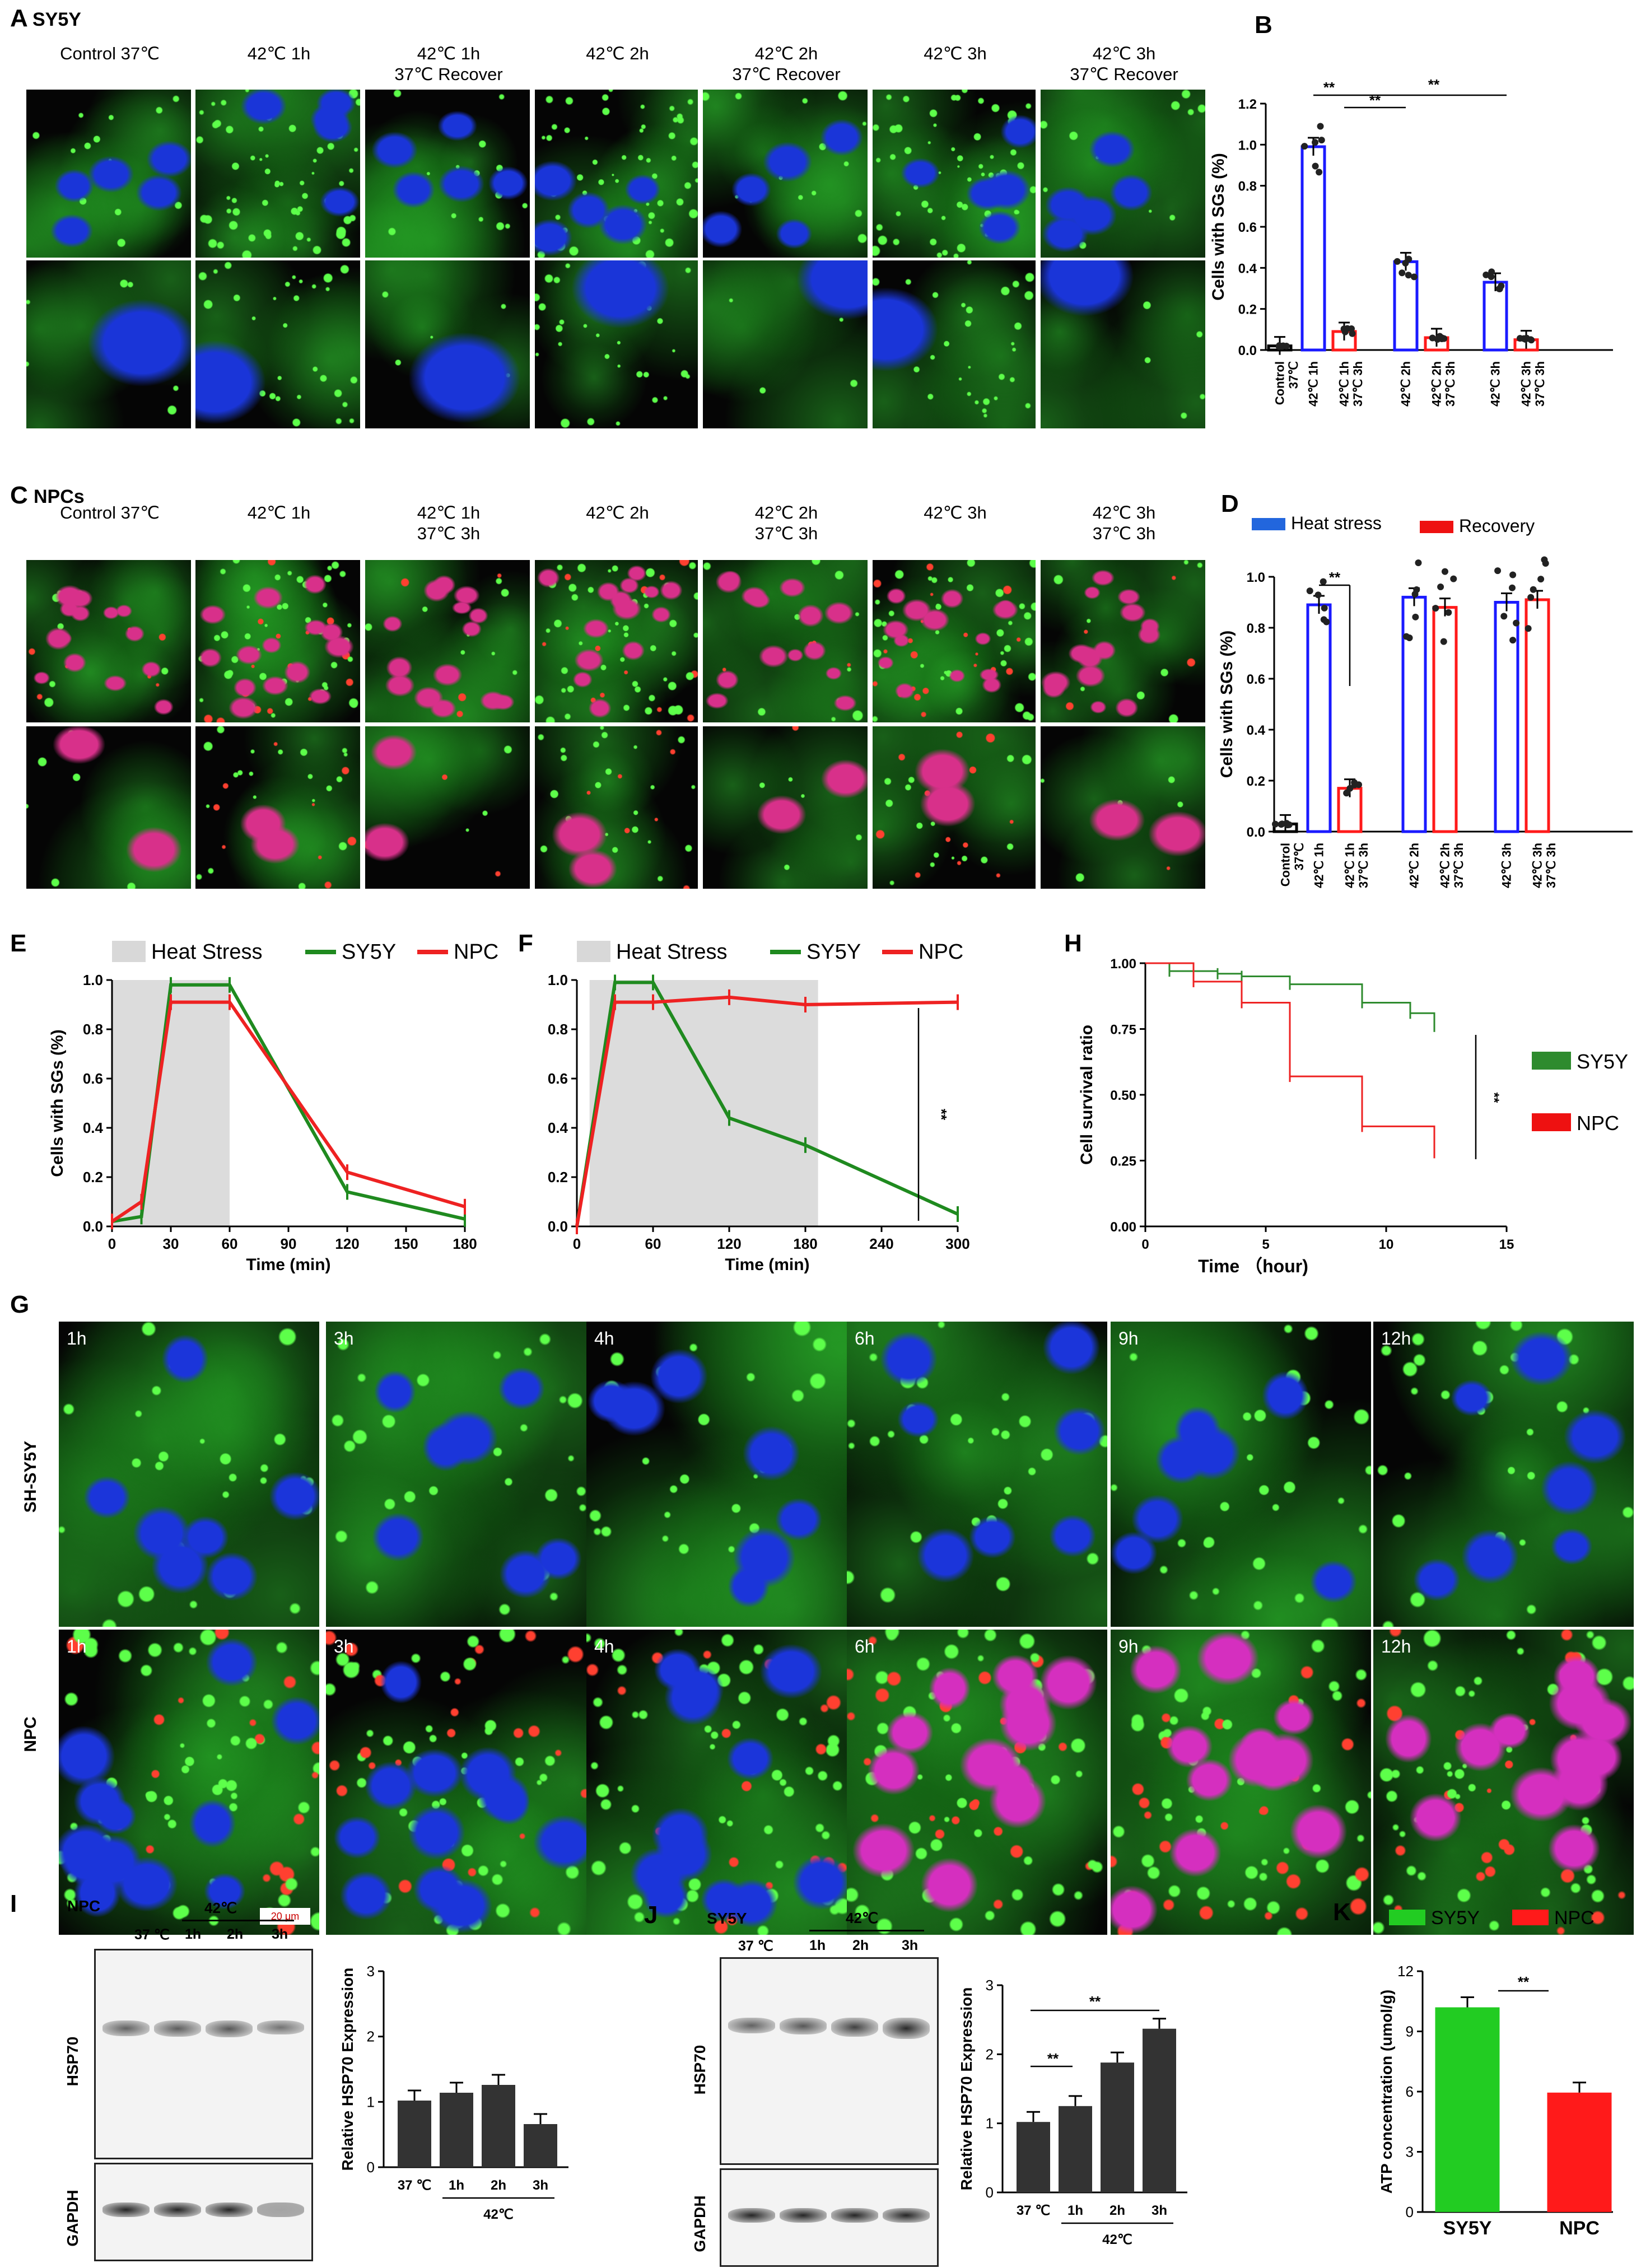 The height and width of the screenshot is (2268, 1641). Describe the element at coordinates (371, 2168) in the screenshot. I see `i-ytick-label: 0` at that location.